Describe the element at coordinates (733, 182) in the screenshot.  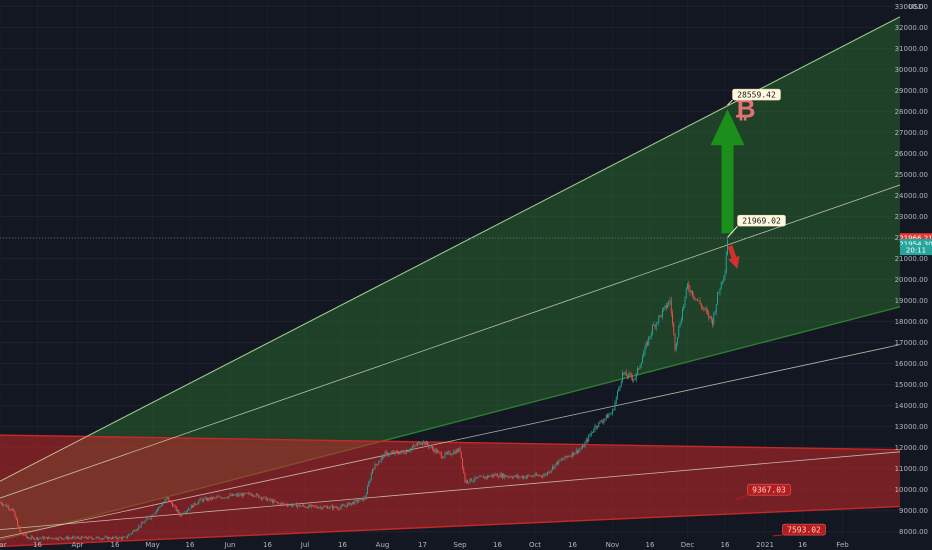
I see `annotation-arrows: ₿` at that location.